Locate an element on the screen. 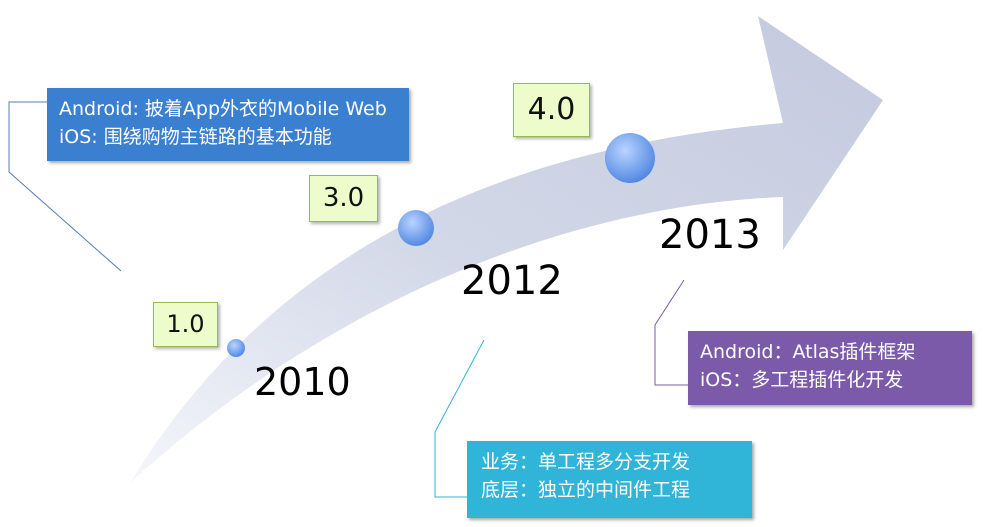  callout-2012: 业务：单工程多分支开发 底层：独立的中间件工程 is located at coordinates (609, 479).